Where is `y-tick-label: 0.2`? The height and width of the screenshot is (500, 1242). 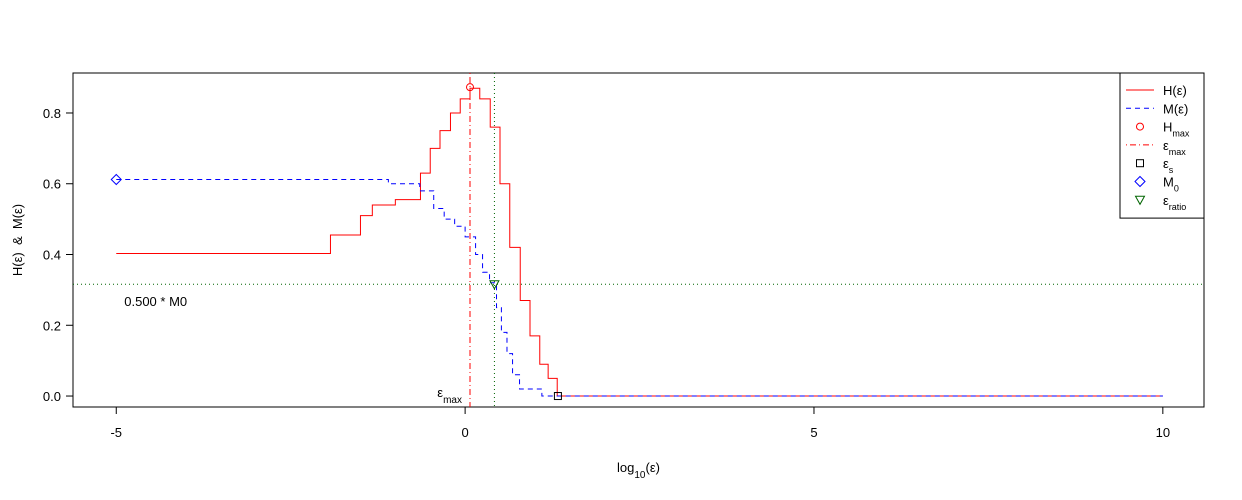
y-tick-label: 0.2 is located at coordinates (52, 325).